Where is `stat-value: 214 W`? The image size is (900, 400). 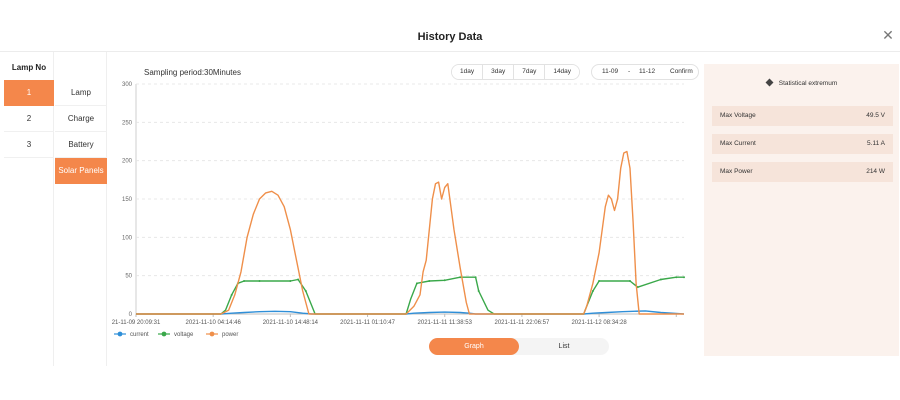 stat-value: 214 W is located at coordinates (875, 171).